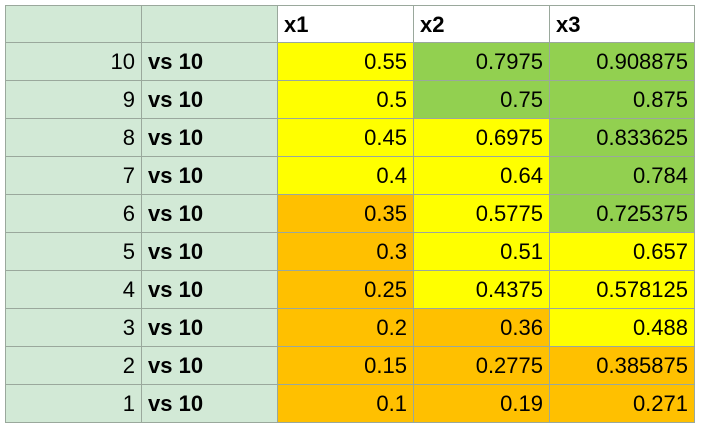 This screenshot has height=428, width=702. I want to click on column-header: x3, so click(622, 24).